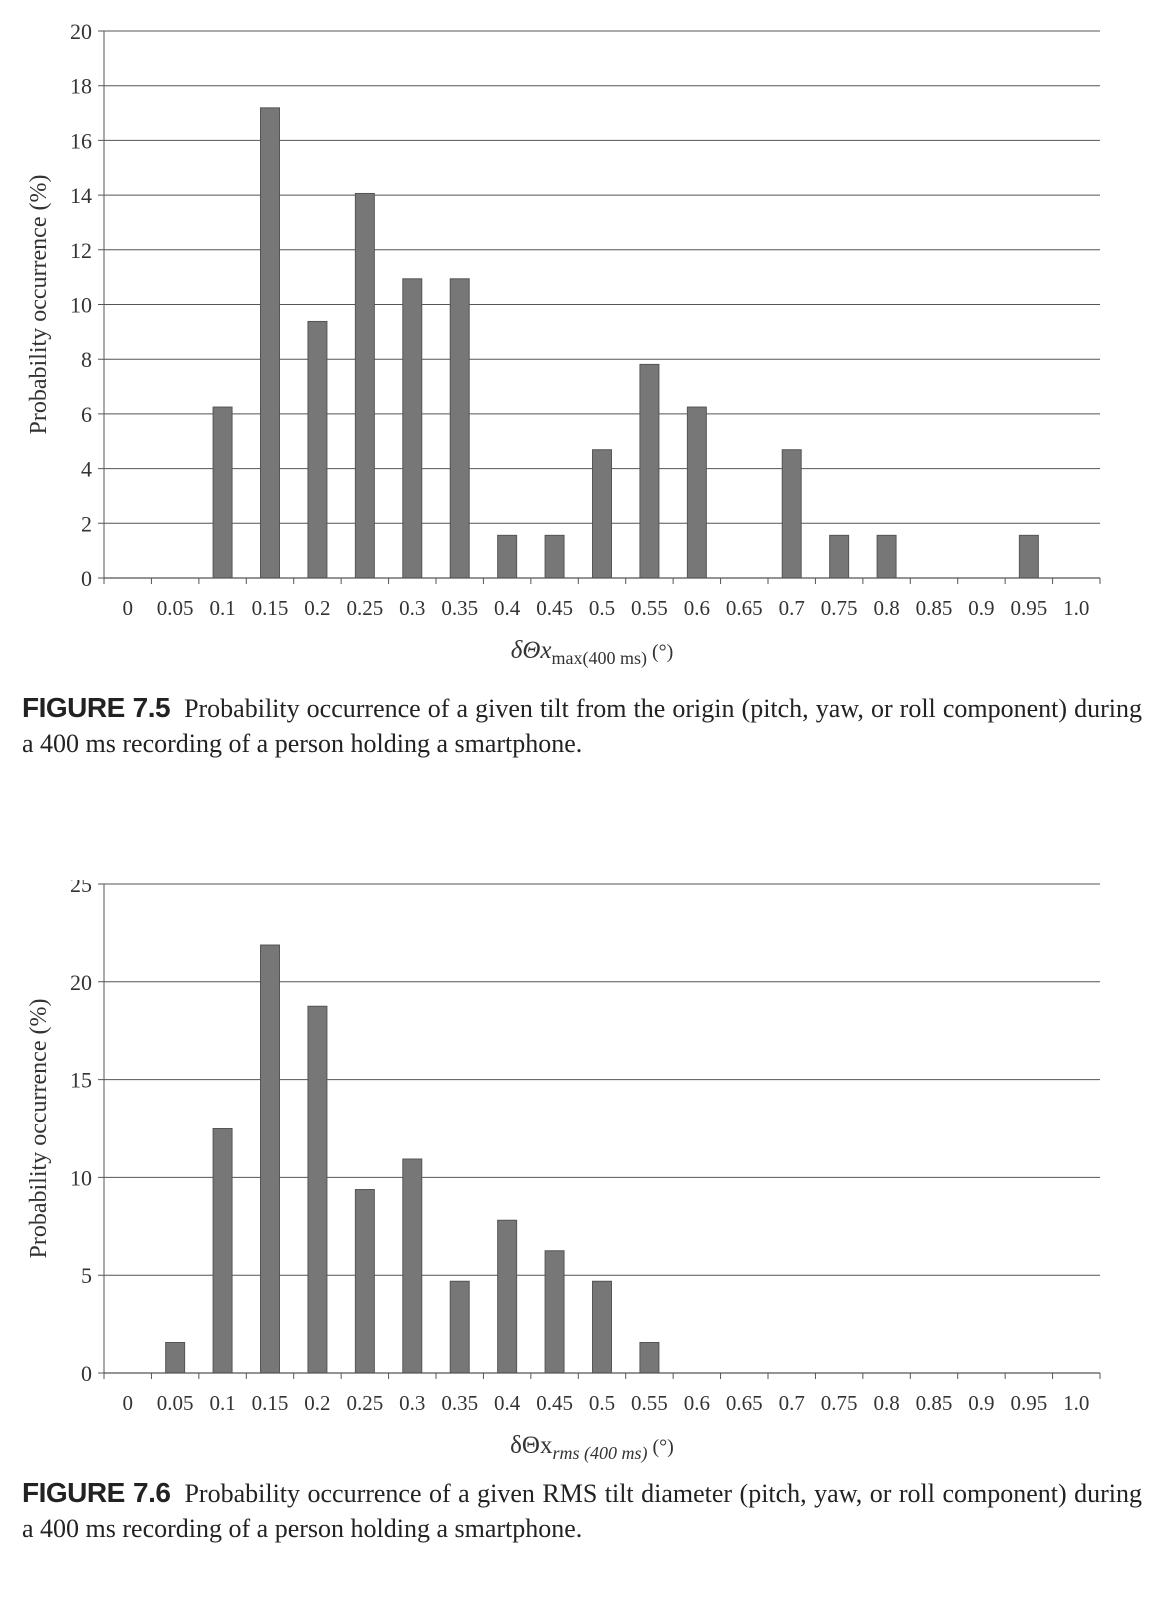 The width and height of the screenshot is (1164, 1612). Describe the element at coordinates (81, 888) in the screenshot. I see `y-tick-label: 25` at that location.